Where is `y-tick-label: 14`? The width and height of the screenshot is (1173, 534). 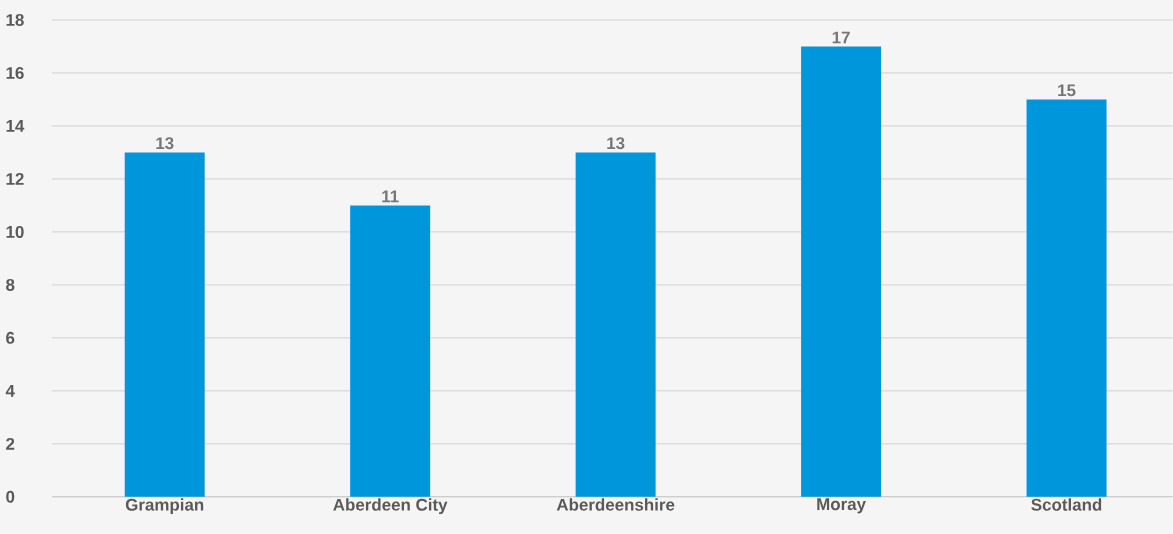 y-tick-label: 14 is located at coordinates (15, 126).